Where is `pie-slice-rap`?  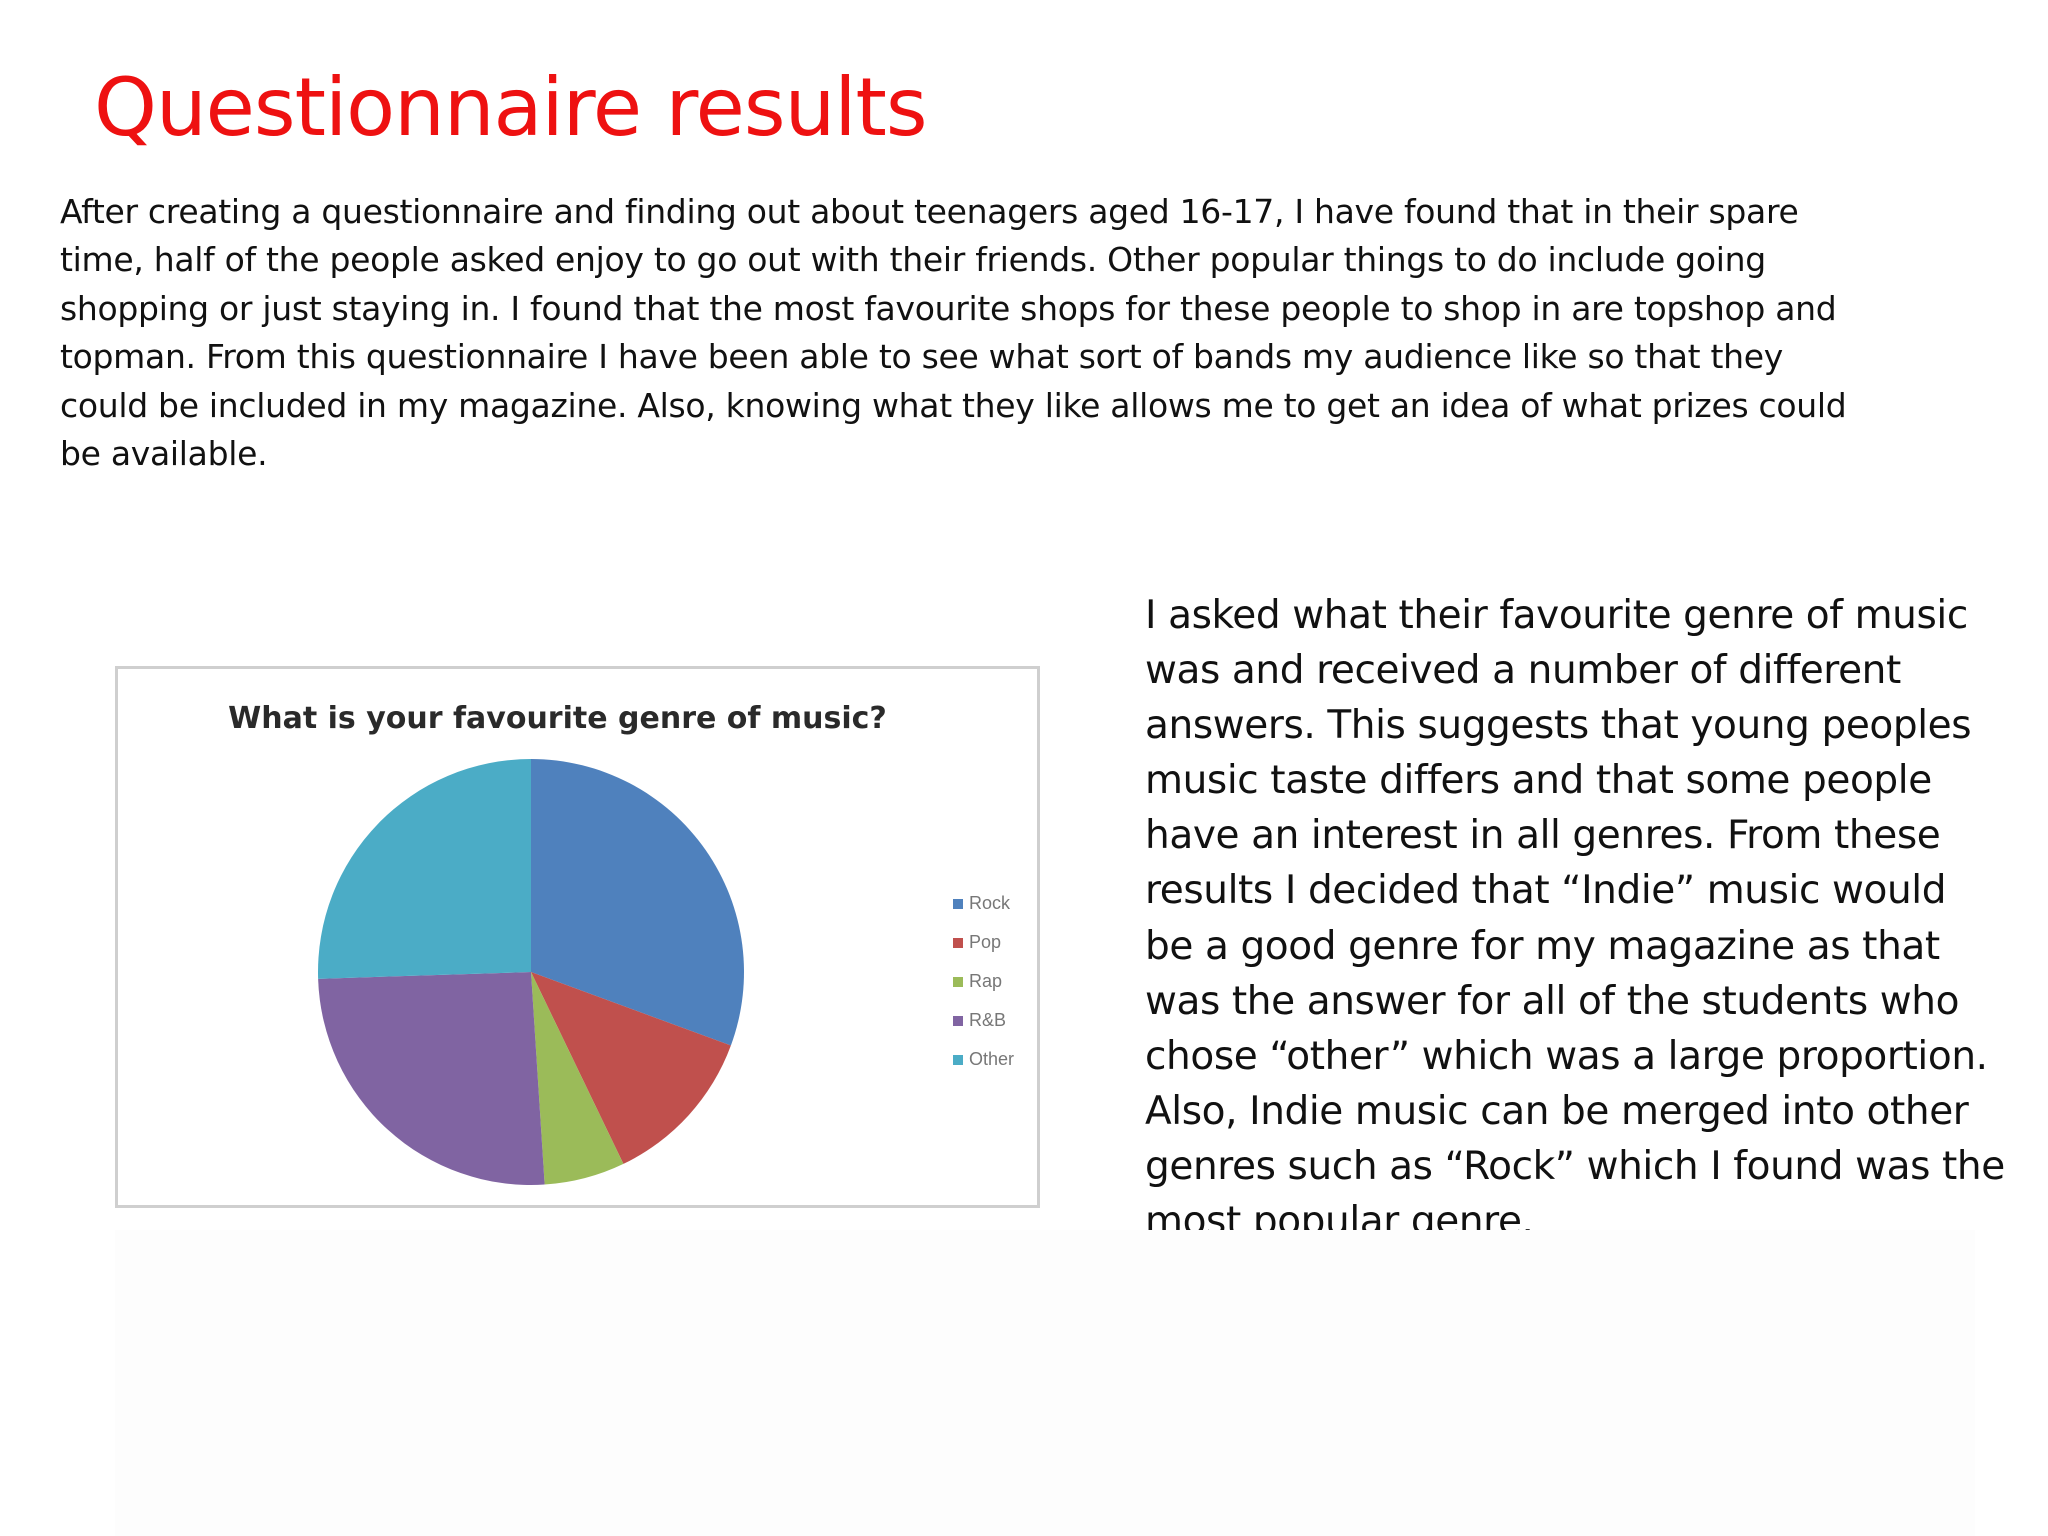 pie-slice-rap is located at coordinates (577, 1078).